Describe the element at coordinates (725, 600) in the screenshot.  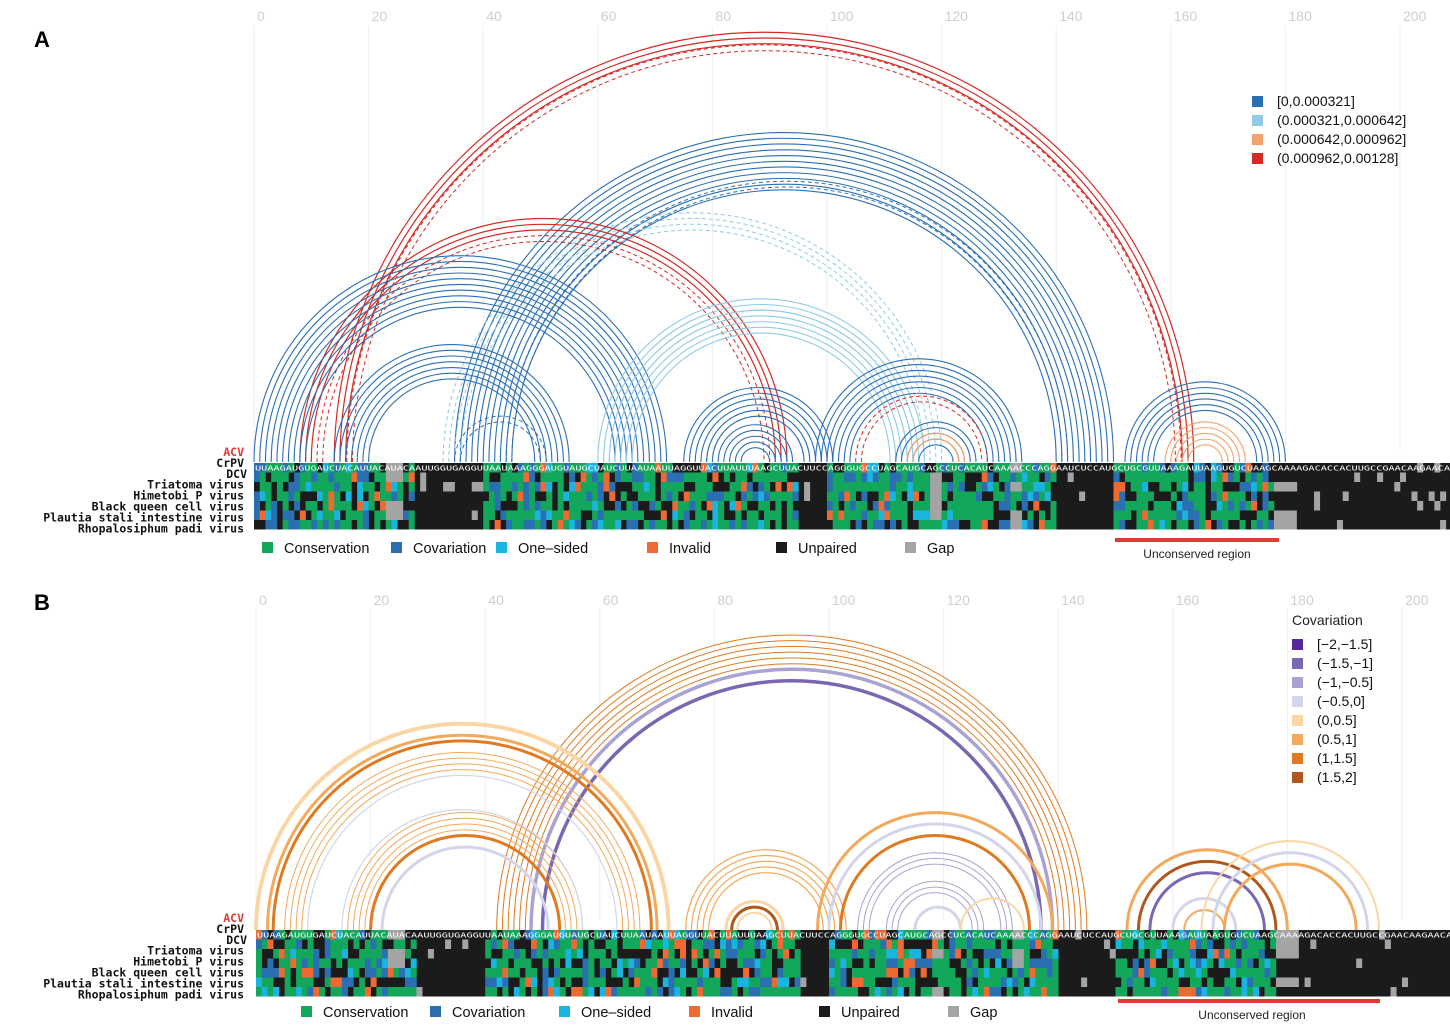
I see `panel-b-tick-label: 80` at that location.